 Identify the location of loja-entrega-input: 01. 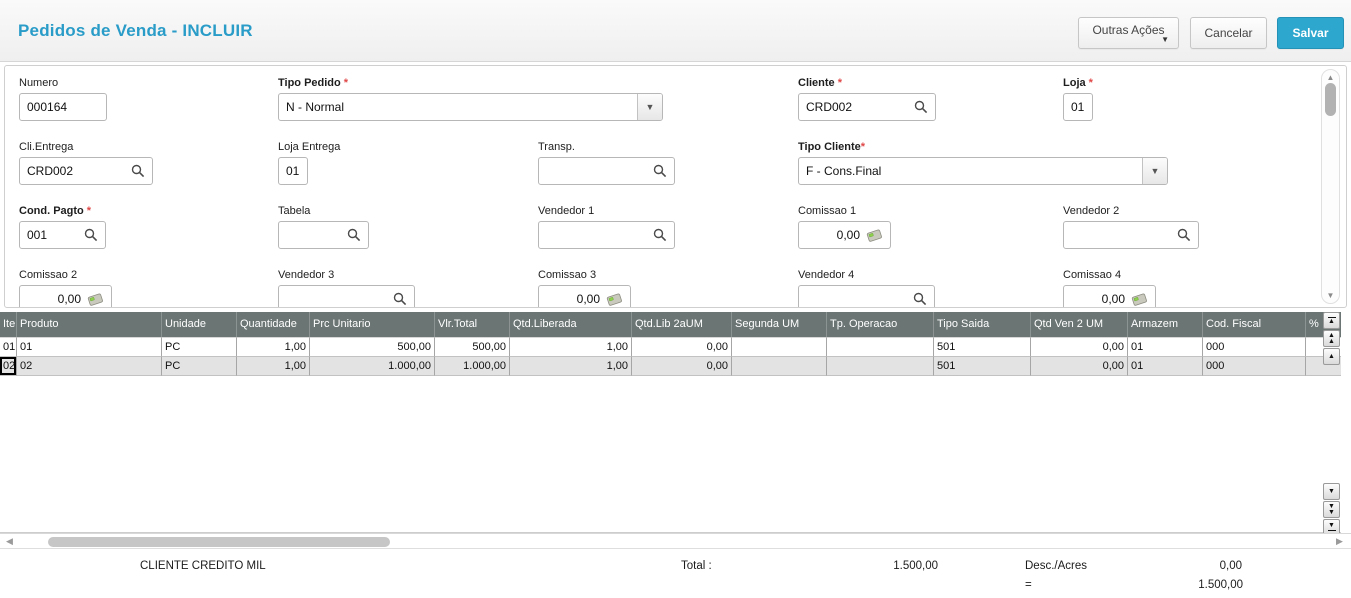
(293, 171).